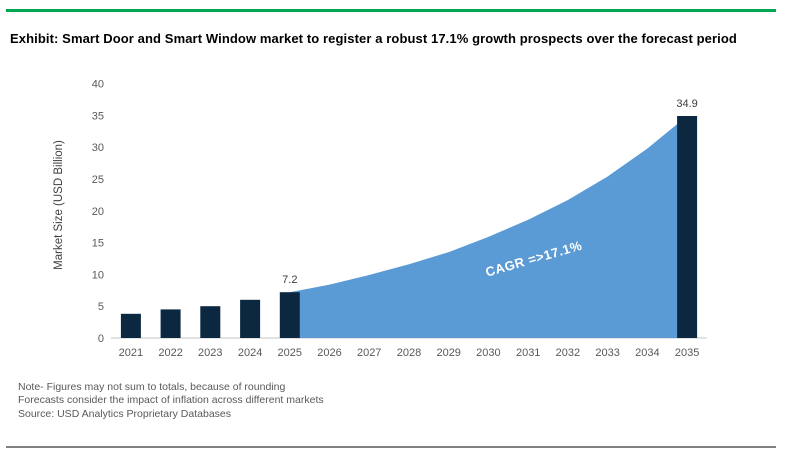 This screenshot has height=463, width=794. Describe the element at coordinates (391, 10) in the screenshot. I see `top-accent-rule` at that location.